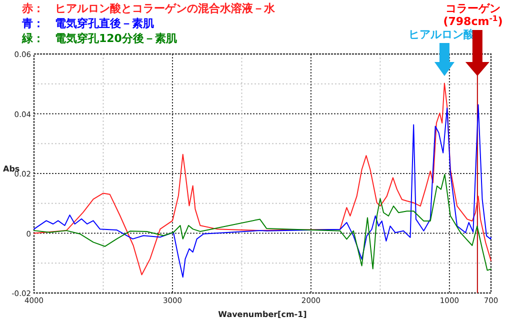 This screenshot has height=321, width=510. I want to click on legend: 赤： ヒアルロン酸とコラーゲンの混合水溶液－水 青： 電気穿孔直後－素肌 緑： 電気穿孔120分後－素肌, so click(148, 23).